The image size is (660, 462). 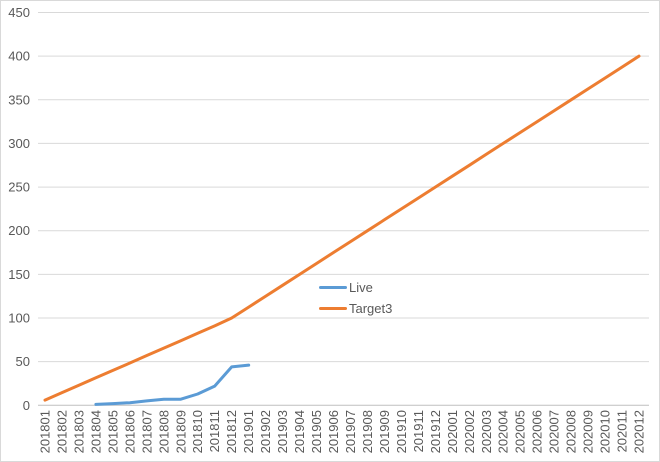 I want to click on x-axis-tick-label: 201904, so click(x=299, y=431).